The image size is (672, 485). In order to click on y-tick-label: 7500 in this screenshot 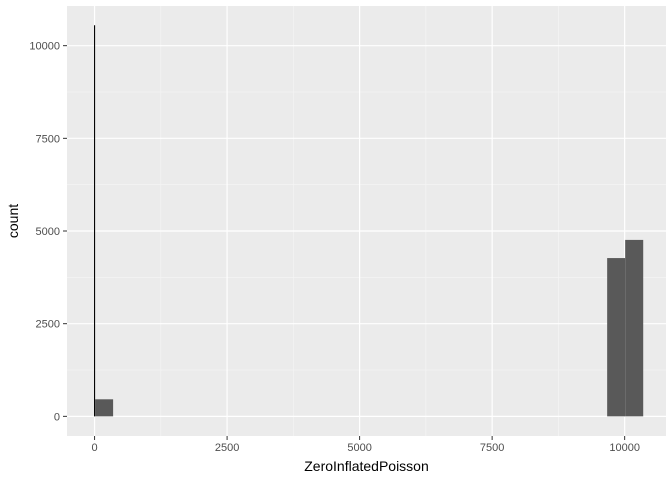, I will do `click(48, 139)`.